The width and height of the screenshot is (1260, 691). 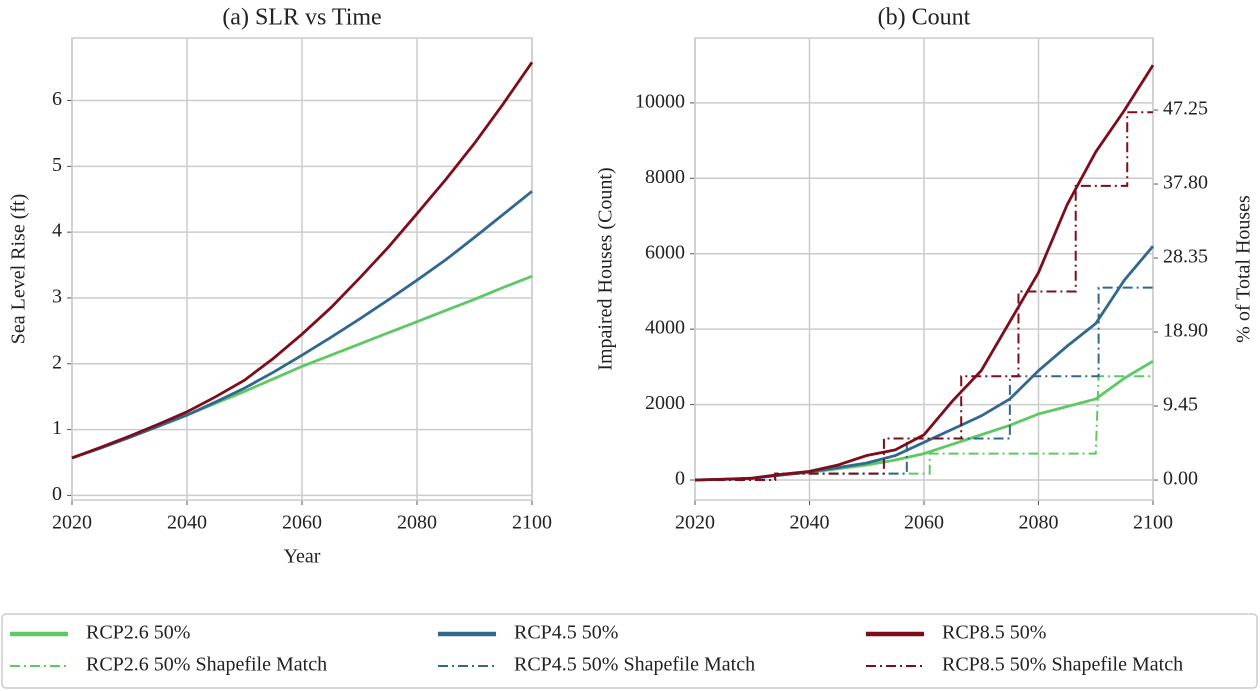 I want to click on legend-label: RCP4.5 50% Shapefile Match, so click(x=634, y=665).